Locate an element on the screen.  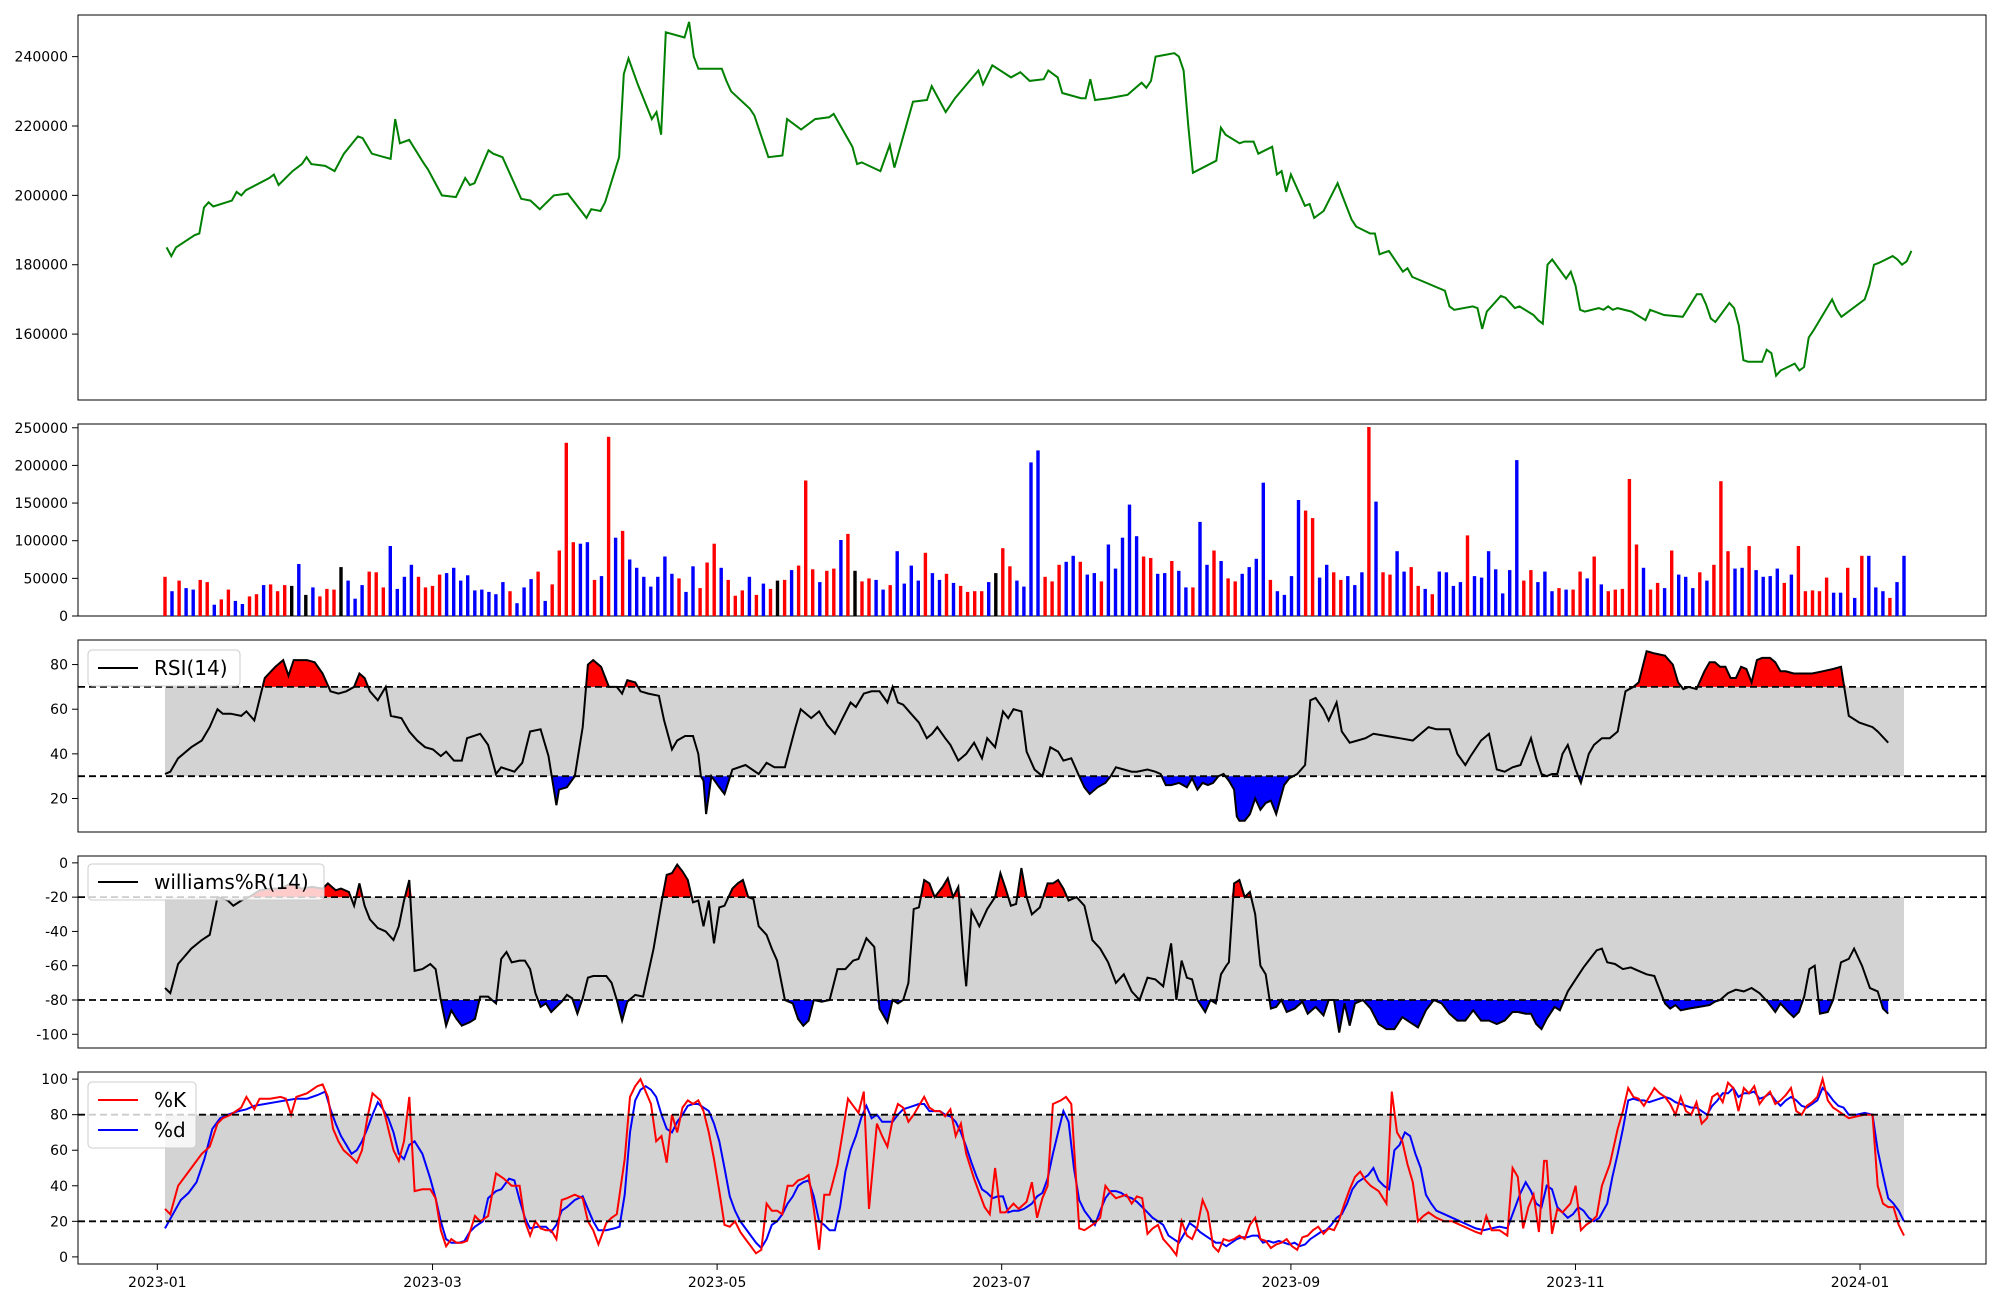
rsi-panel: 20 40 60 80 RSI(14) is located at coordinates (1018, 736).